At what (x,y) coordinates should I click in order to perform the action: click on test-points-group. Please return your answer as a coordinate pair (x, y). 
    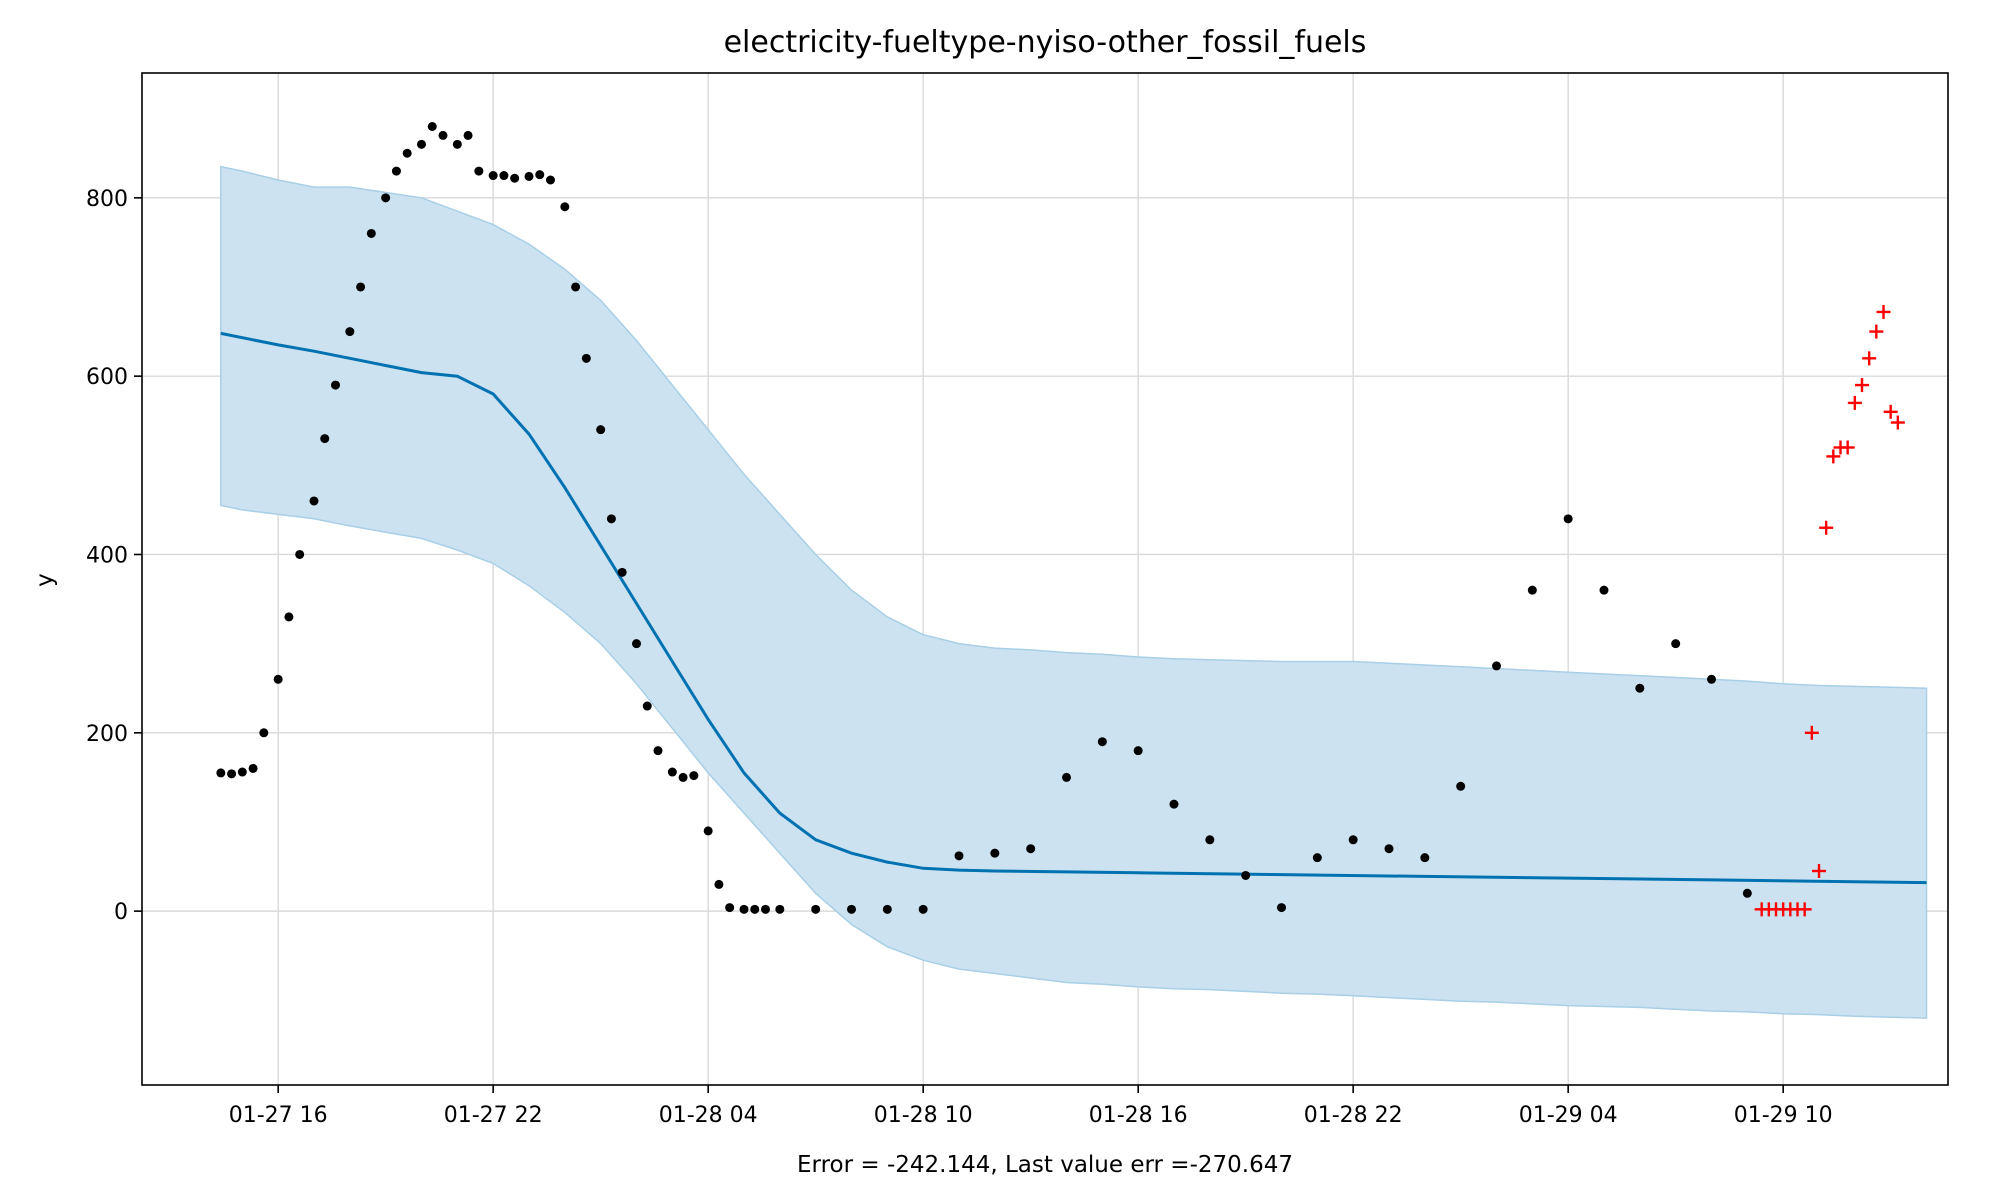
    Looking at the image, I should click on (1829, 610).